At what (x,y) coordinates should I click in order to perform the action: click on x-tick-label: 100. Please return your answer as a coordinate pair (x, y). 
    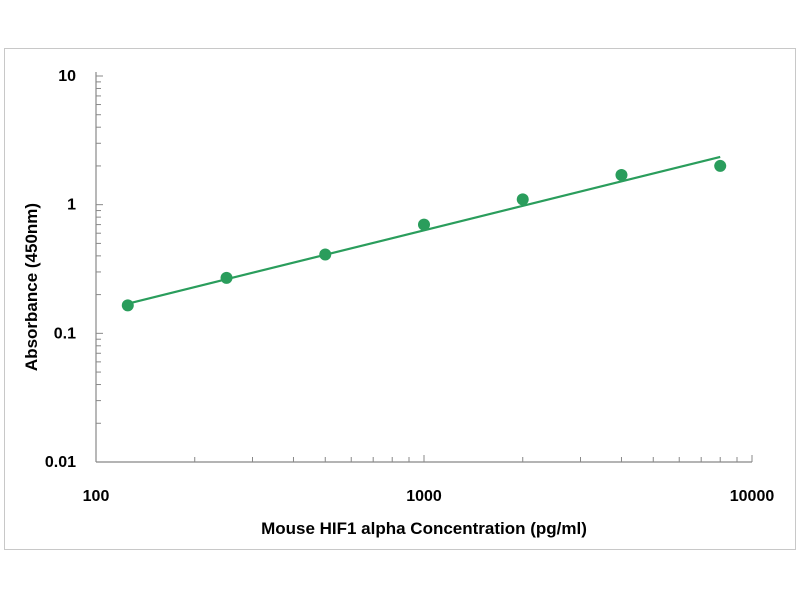
    Looking at the image, I should click on (96, 496).